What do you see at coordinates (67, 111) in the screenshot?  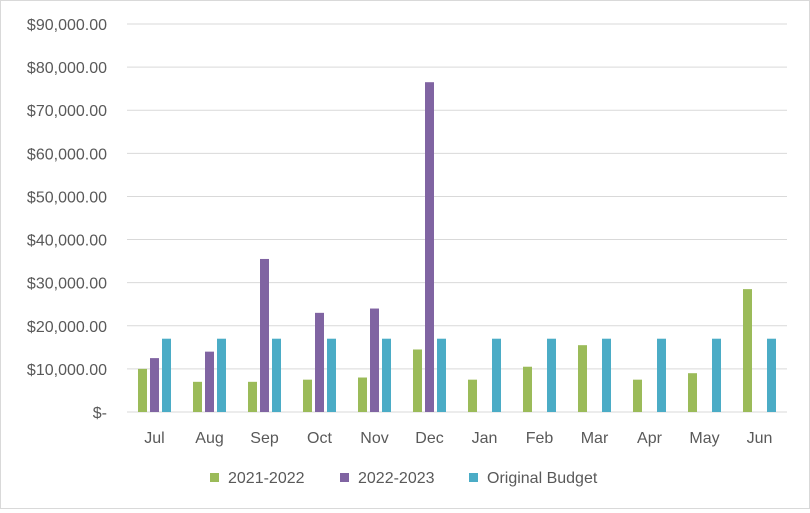 I see `y-tick-label: $70,000.00` at bounding box center [67, 111].